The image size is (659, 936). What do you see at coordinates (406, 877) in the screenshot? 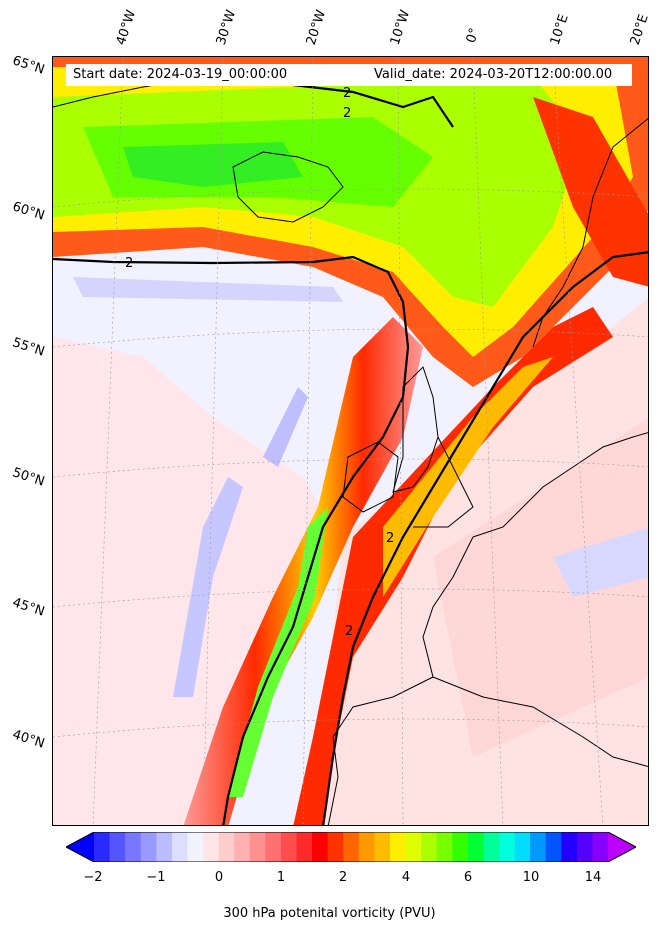
I see `colorbar-tick: 4` at bounding box center [406, 877].